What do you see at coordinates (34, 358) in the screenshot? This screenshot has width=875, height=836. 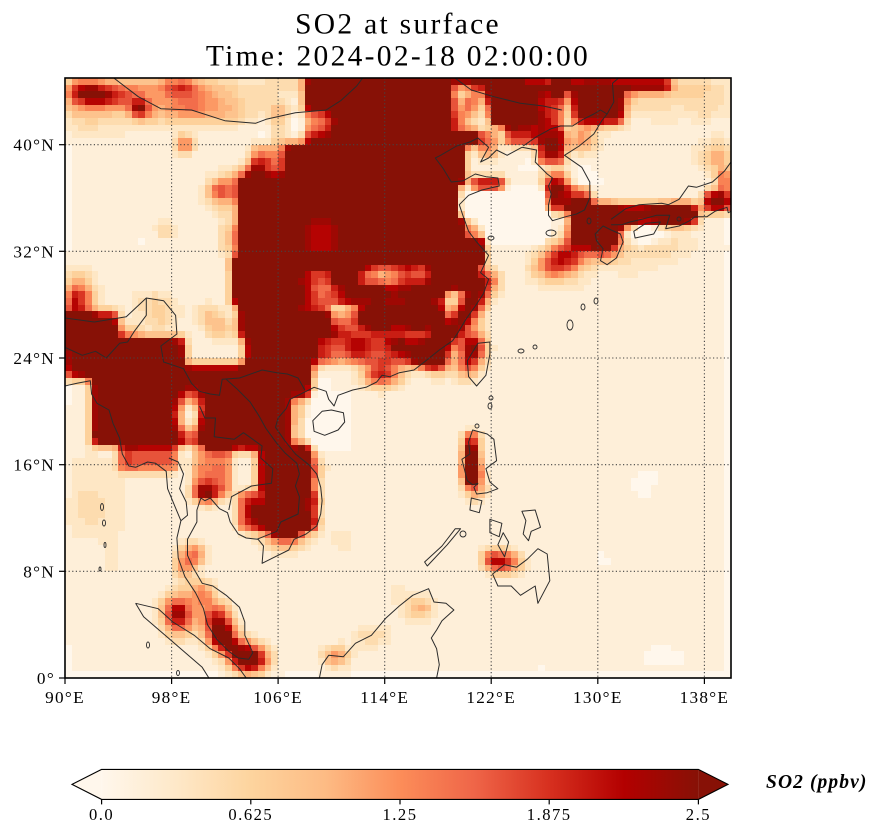 I see `svg-text: 24°N` at bounding box center [34, 358].